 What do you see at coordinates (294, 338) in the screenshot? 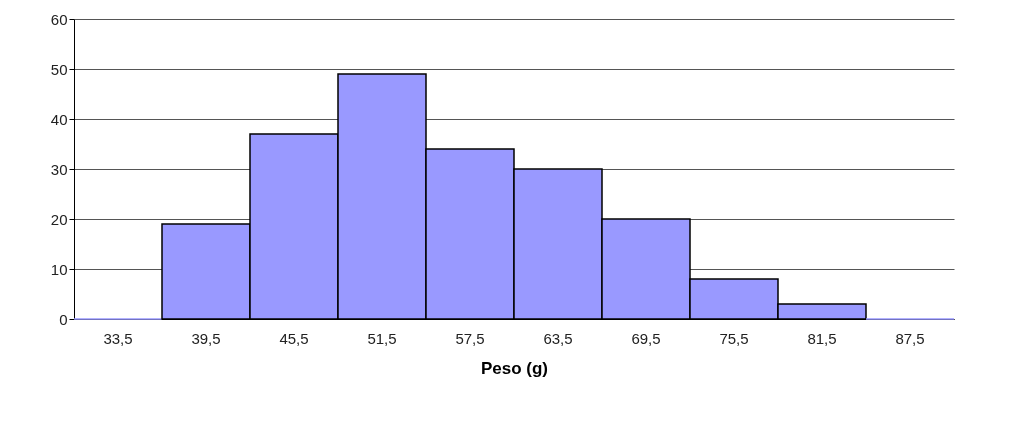
I see `x-tick-label: 45,5` at bounding box center [294, 338].